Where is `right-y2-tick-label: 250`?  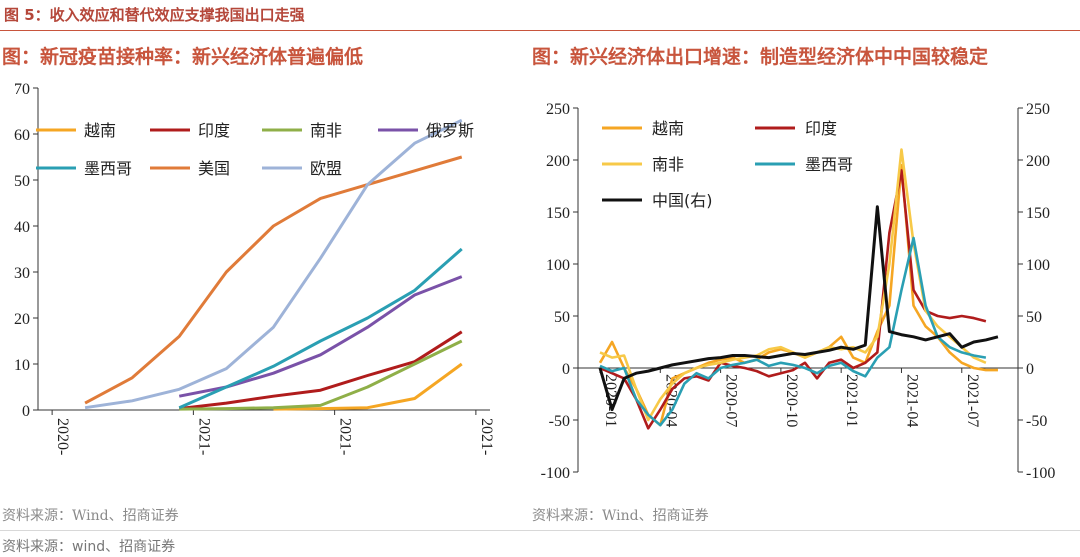
right-y2-tick-label: 250 is located at coordinates (1038, 109).